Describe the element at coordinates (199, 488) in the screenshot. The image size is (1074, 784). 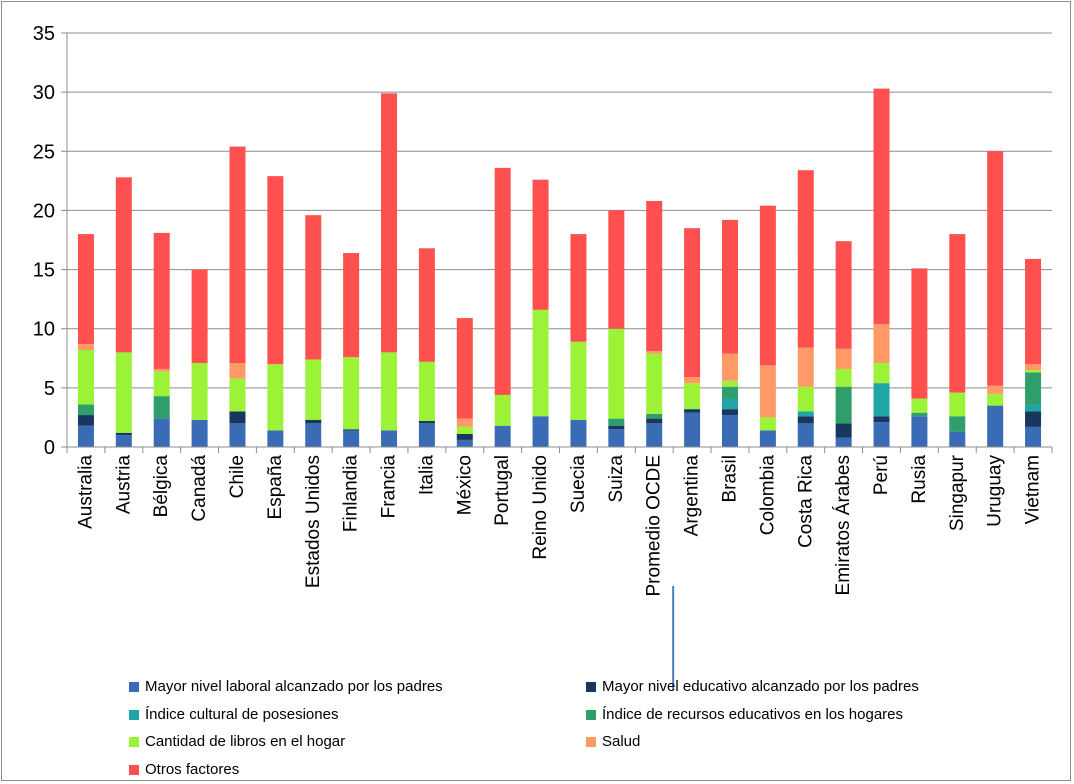
I see `x-tick-label: Canadá` at that location.